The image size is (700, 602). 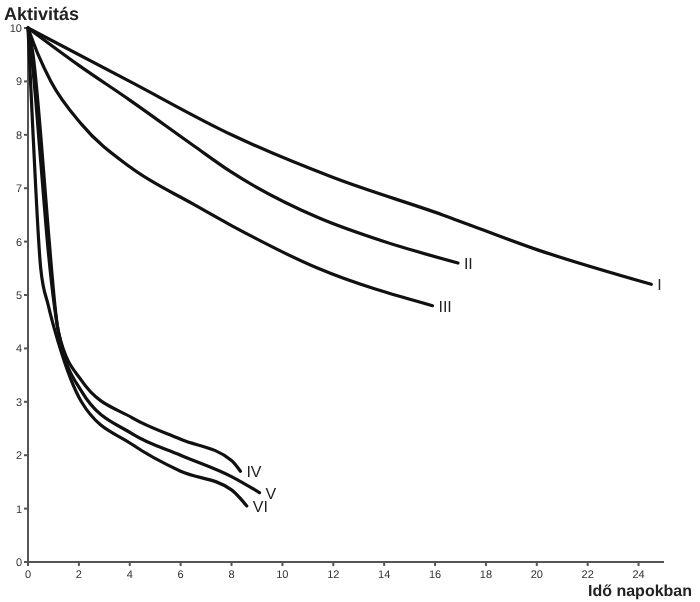 What do you see at coordinates (42, 14) in the screenshot?
I see `y-axis-title: Aktivitás` at bounding box center [42, 14].